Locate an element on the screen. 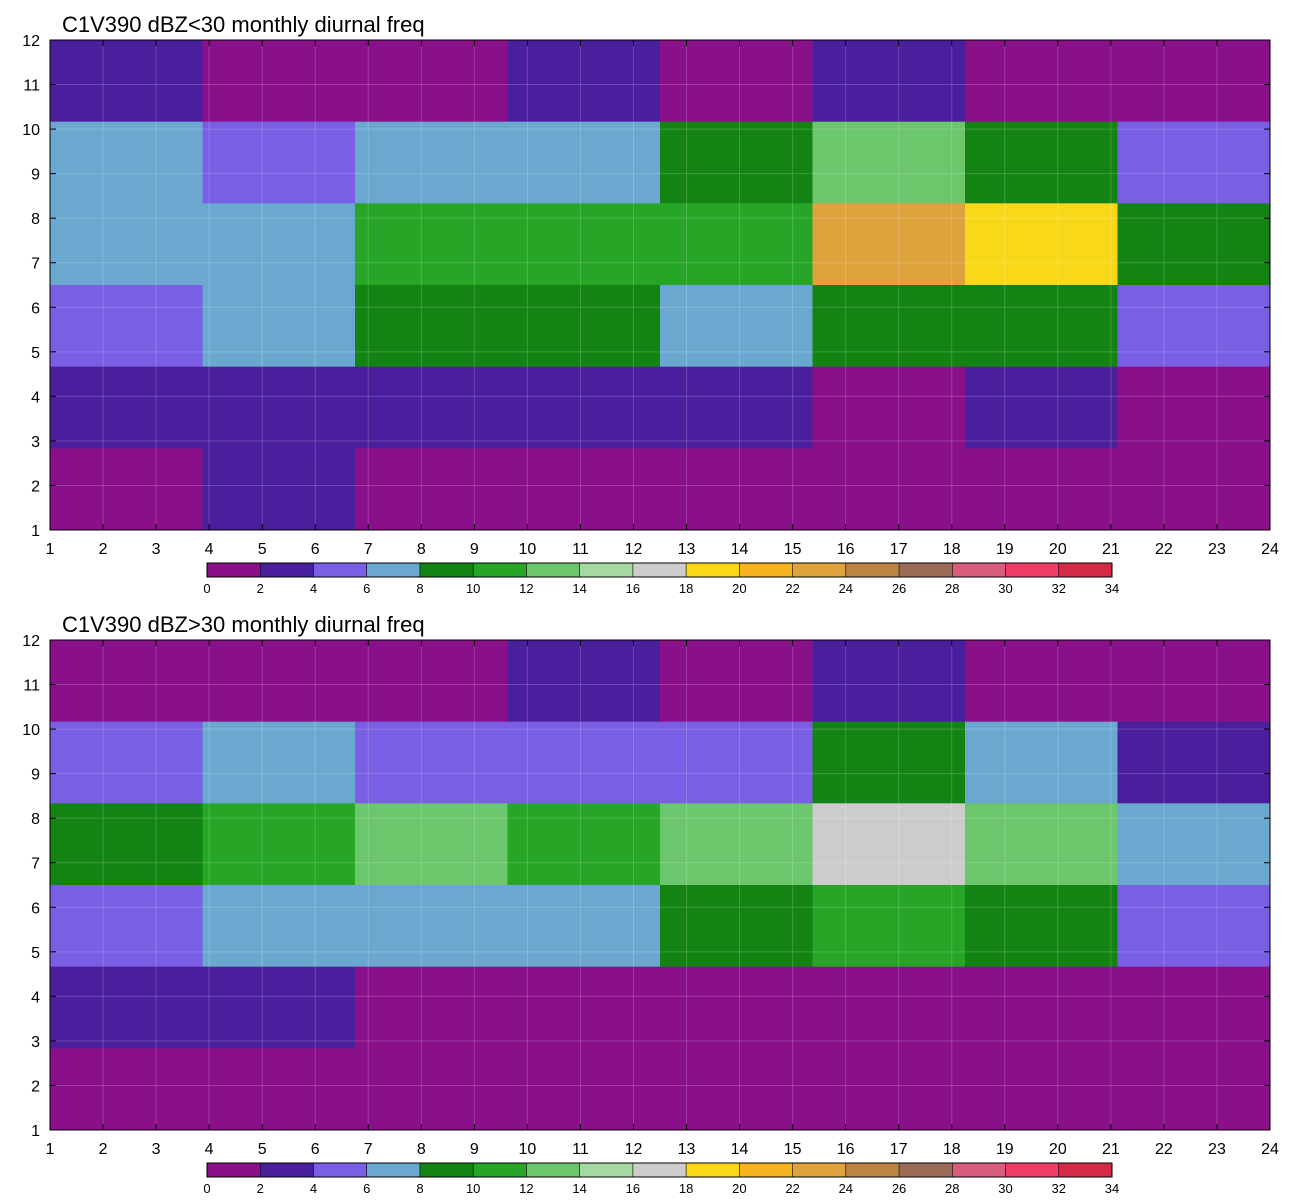 The width and height of the screenshot is (1300, 1200). colorbar-tick-label: 16 is located at coordinates (633, 1188).